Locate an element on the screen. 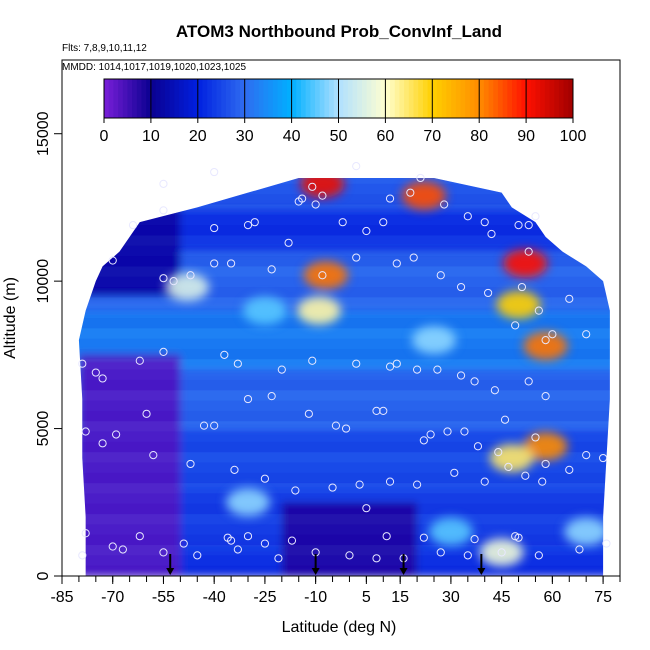 This screenshot has width=650, height=650. x-tick-label: 30 is located at coordinates (451, 597).